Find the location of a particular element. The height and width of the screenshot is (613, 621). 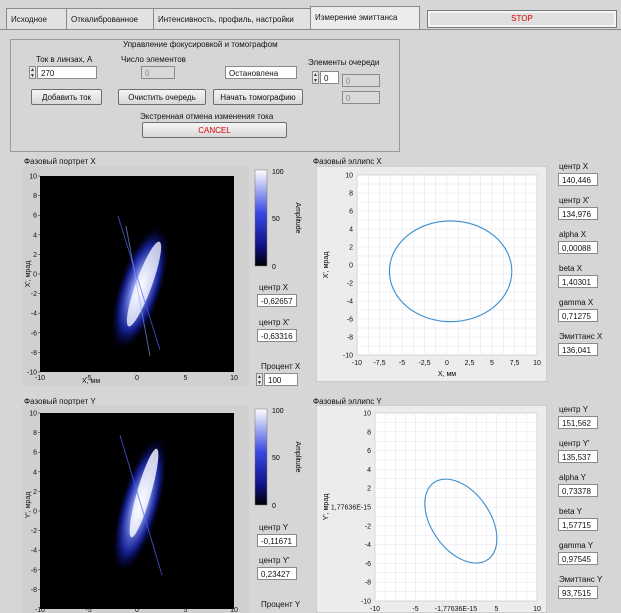

percent-x-input: 100 is located at coordinates (281, 379).